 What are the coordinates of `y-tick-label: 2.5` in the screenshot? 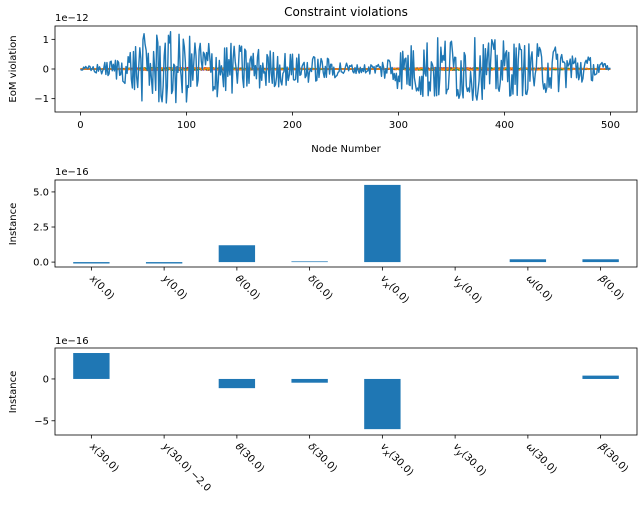 It's located at (41, 228).